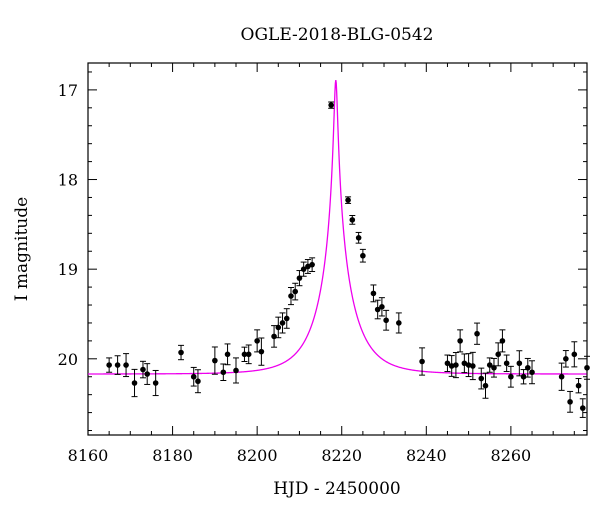 This screenshot has height=512, width=600. Describe the element at coordinates (22, 249) in the screenshot. I see `y-axis-label: I magnitude` at that location.